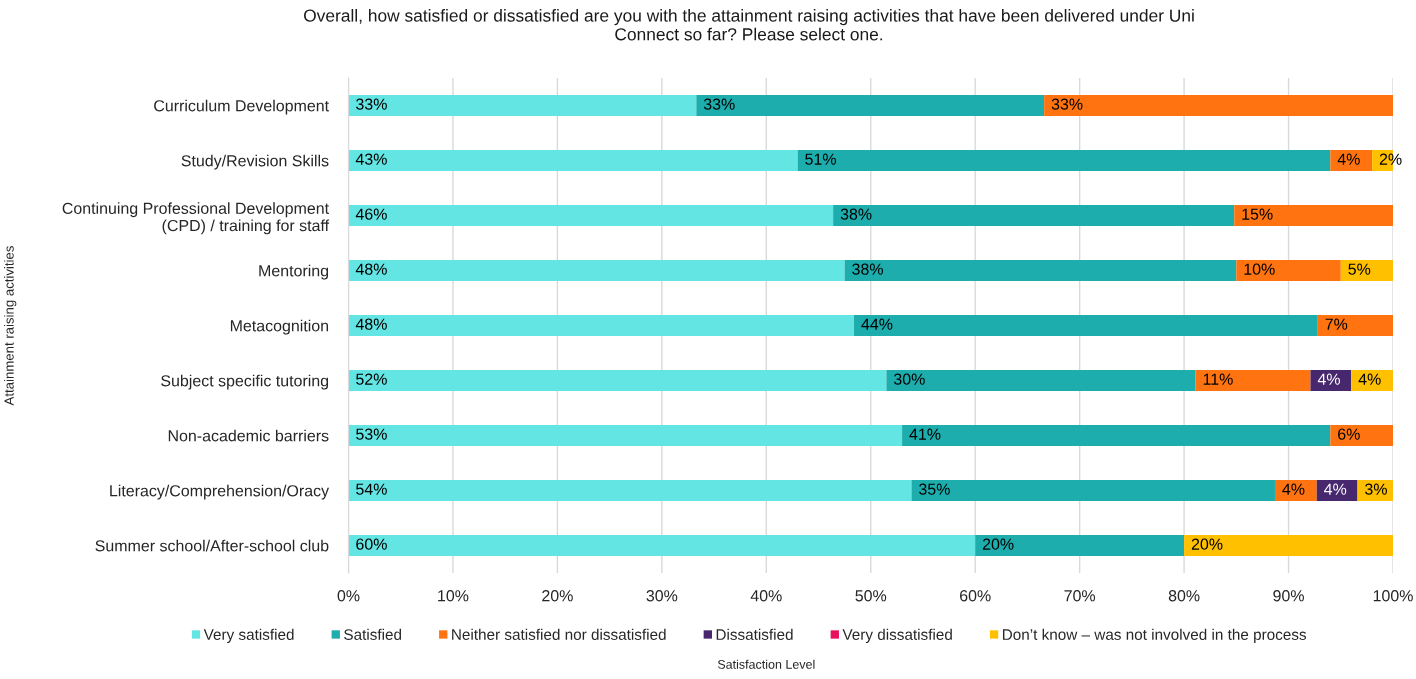 The height and width of the screenshot is (679, 1416). I want to click on data-label: 30%, so click(909, 379).